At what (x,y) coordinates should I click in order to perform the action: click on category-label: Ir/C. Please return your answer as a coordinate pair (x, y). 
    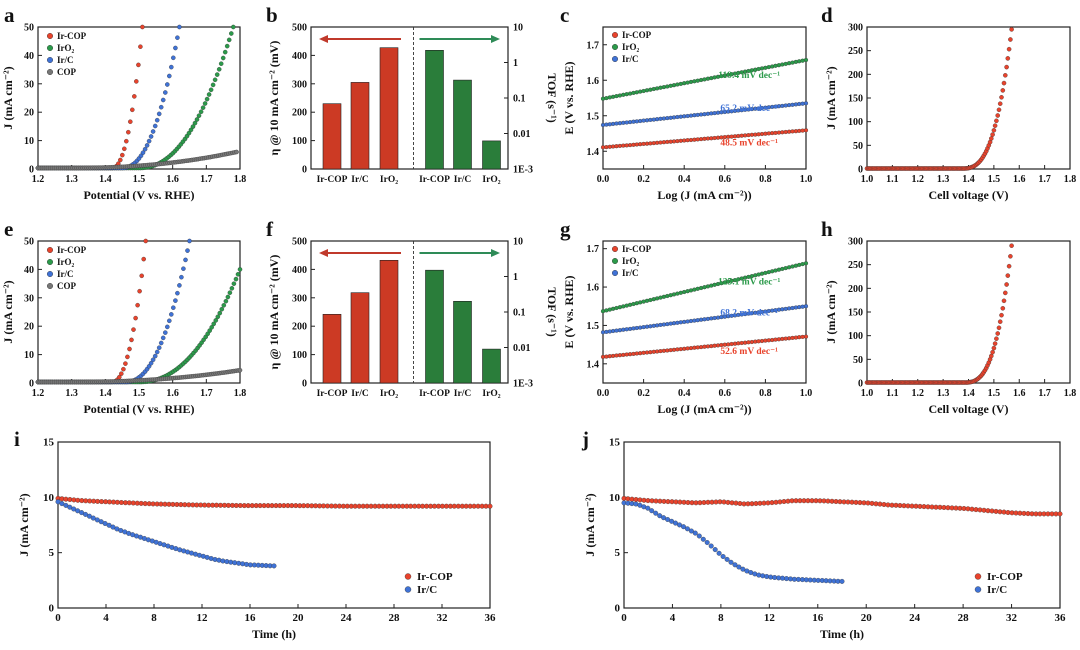
    Looking at the image, I should click on (360, 394).